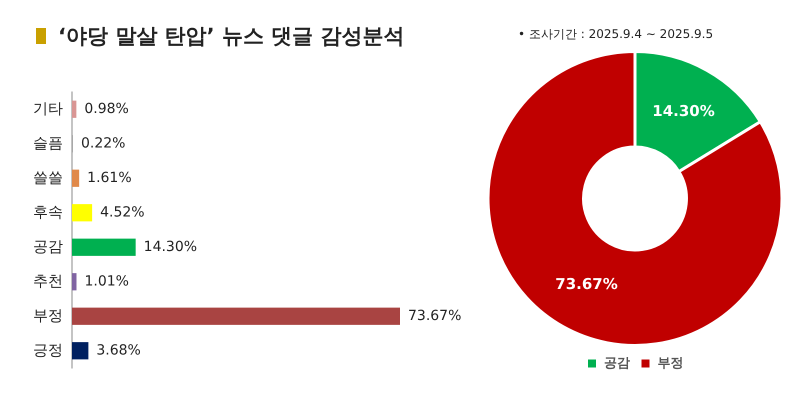 This screenshot has width=800, height=394. Describe the element at coordinates (122, 212) in the screenshot. I see `data-label: 4.52%` at that location.